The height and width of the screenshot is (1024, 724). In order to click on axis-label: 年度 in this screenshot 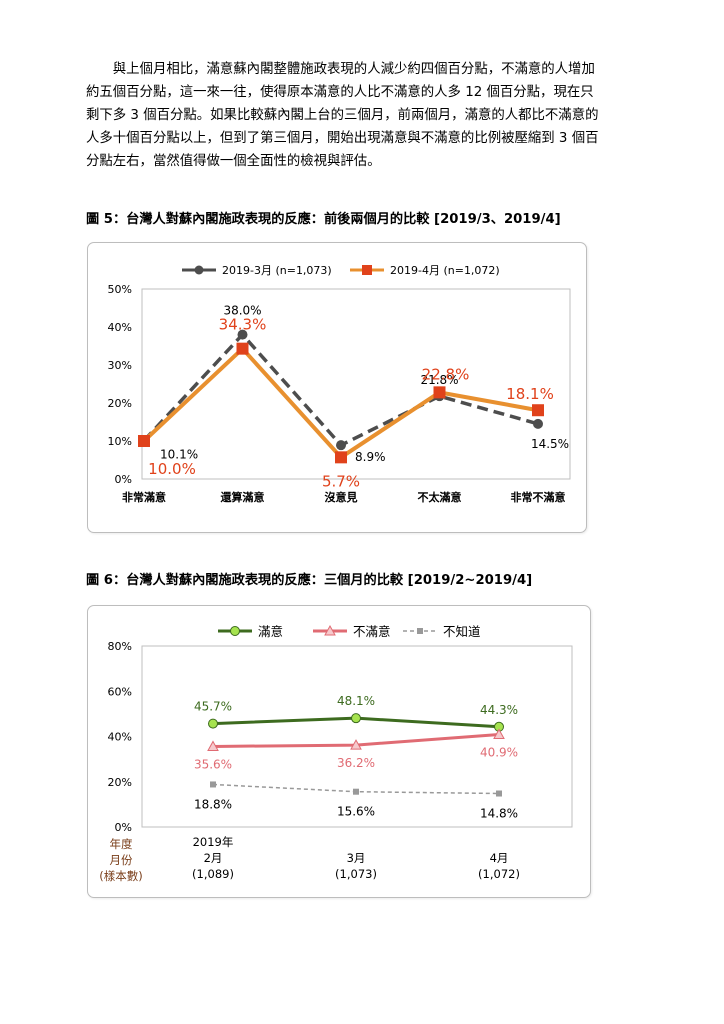, I will do `click(121, 844)`.